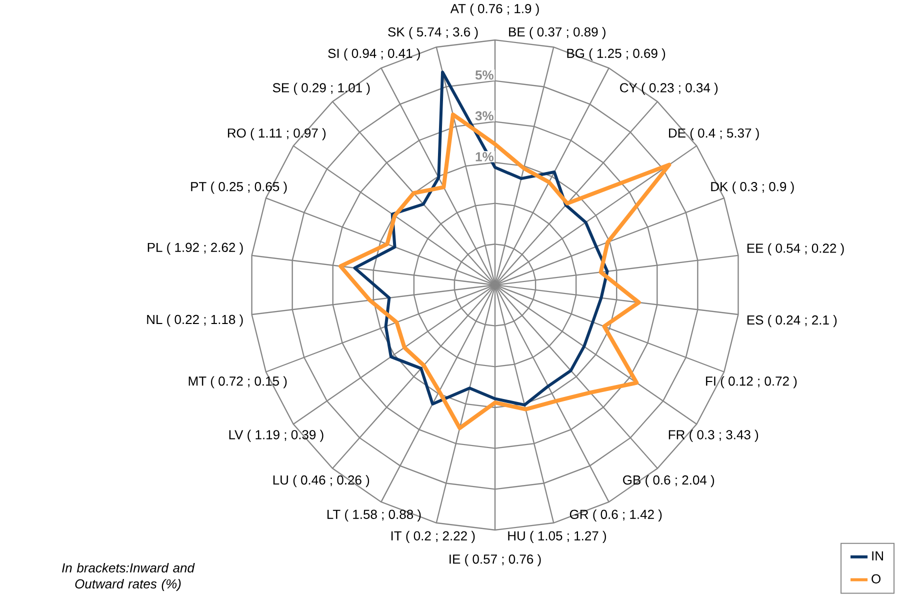  What do you see at coordinates (669, 88) in the screenshot?
I see `spoke-label: CY ( 0.23 ; 0.34 )` at bounding box center [669, 88].